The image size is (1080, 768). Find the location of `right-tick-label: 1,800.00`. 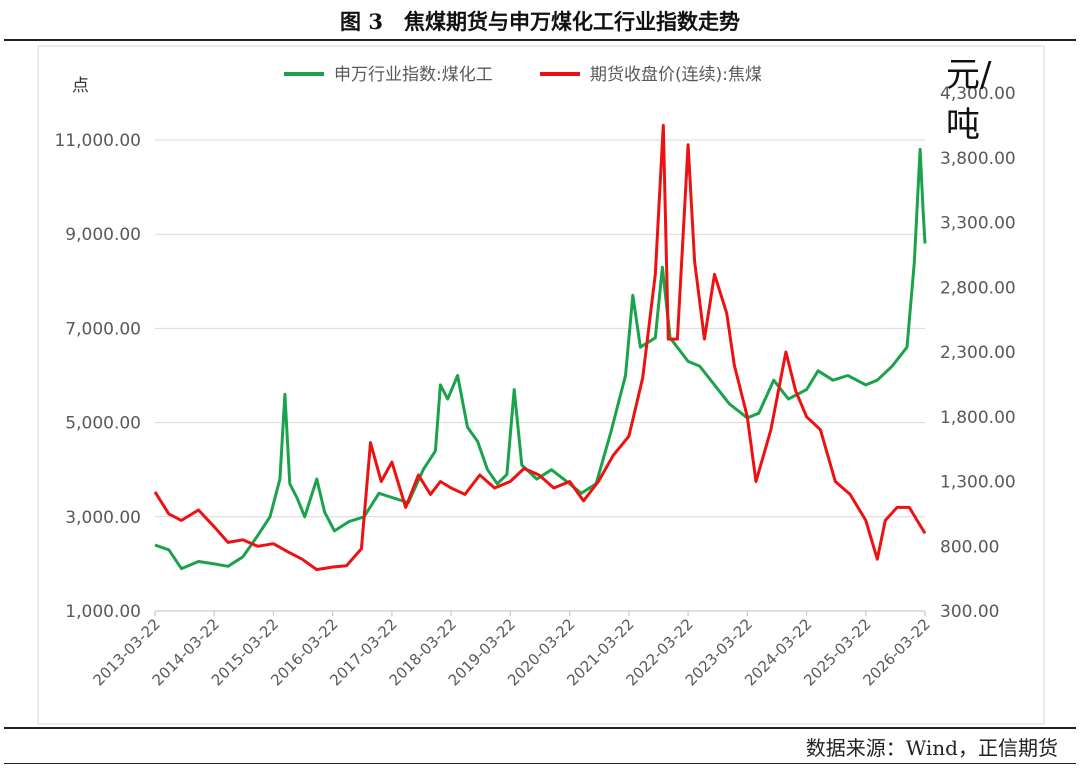

right-tick-label: 1,800.00 is located at coordinates (978, 418).